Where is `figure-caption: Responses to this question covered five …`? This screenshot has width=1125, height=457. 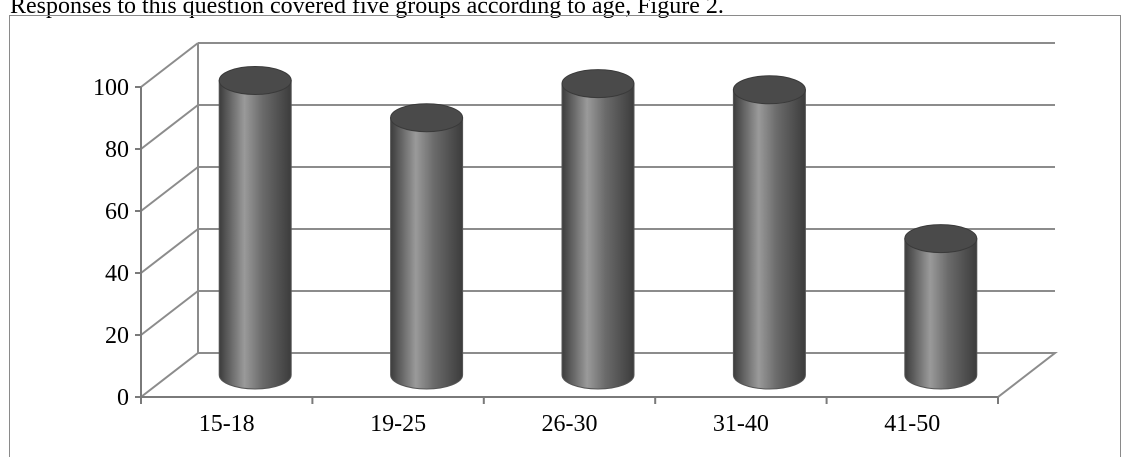
figure-caption: Responses to this question covered five … is located at coordinates (367, 9).